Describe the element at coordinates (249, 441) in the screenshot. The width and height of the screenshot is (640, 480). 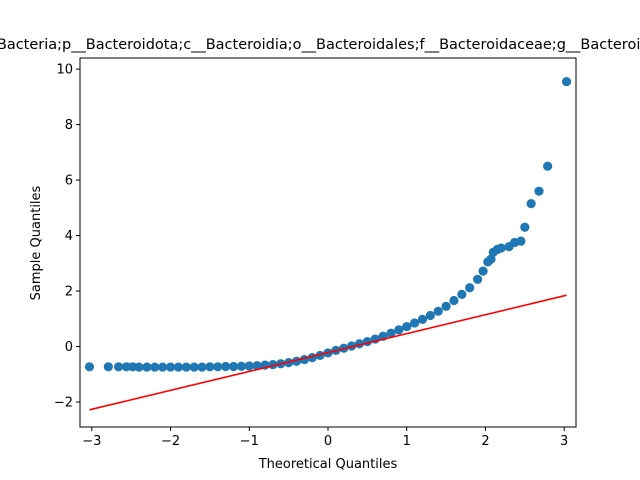
I see `x-tick-label: −1` at that location.